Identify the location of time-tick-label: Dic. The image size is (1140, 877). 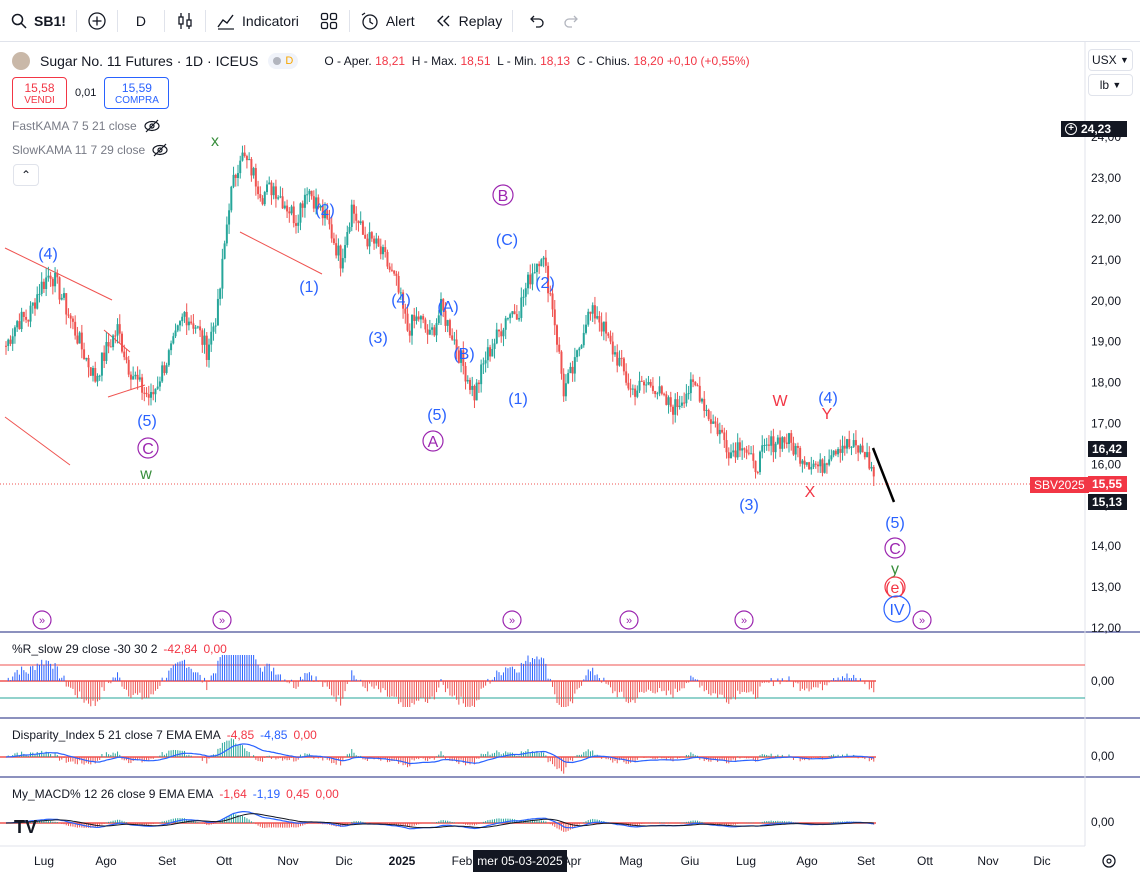
(343, 861).